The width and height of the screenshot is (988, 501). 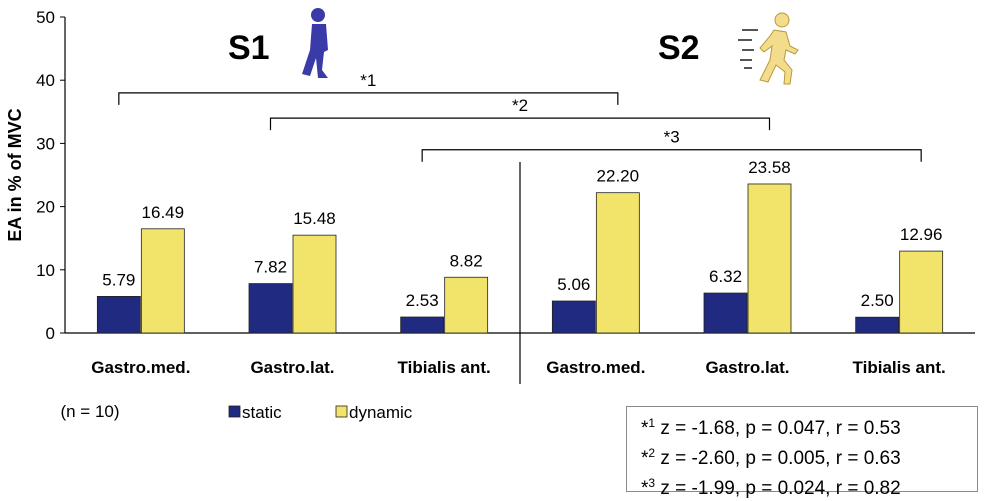 I want to click on data-label-static-0: 5.79, so click(x=118, y=279).